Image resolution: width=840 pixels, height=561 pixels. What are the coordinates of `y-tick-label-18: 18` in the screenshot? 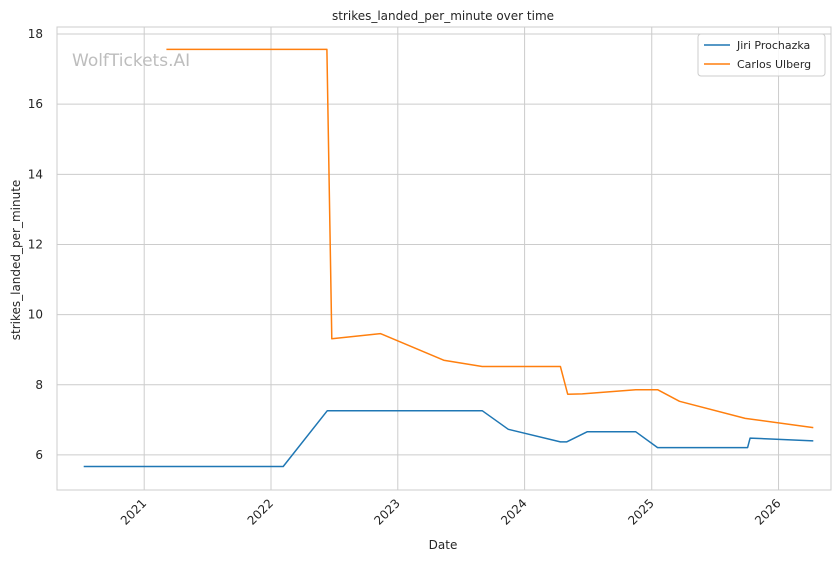 It's located at (35, 34).